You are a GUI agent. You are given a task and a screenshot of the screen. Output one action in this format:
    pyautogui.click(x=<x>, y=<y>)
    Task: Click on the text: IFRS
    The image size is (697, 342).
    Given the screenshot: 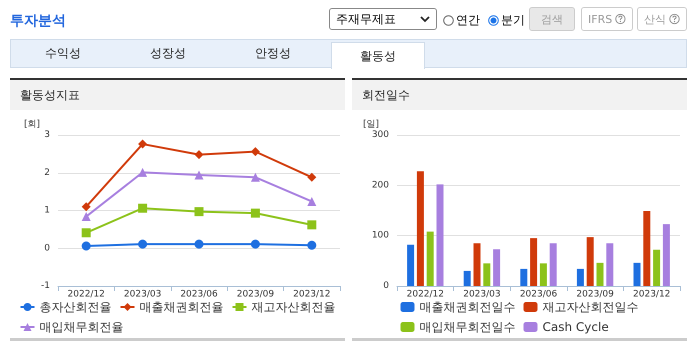 What is the action you would take?
    pyautogui.click(x=607, y=19)
    